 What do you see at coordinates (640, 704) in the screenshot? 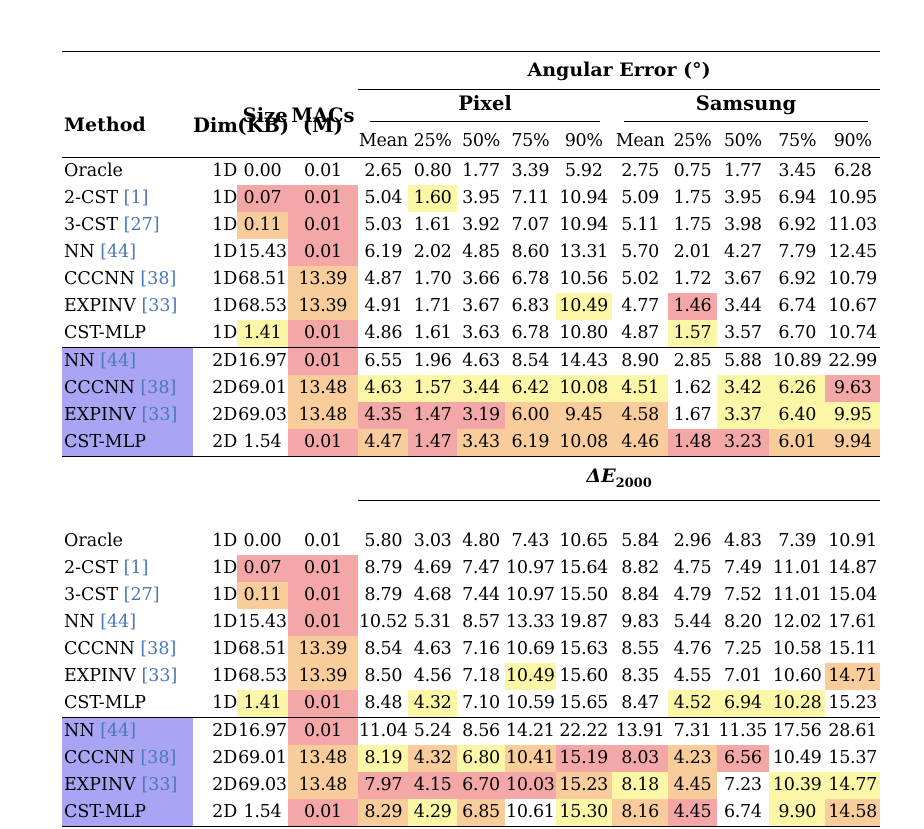
I see `value-cell: 8.47` at bounding box center [640, 704].